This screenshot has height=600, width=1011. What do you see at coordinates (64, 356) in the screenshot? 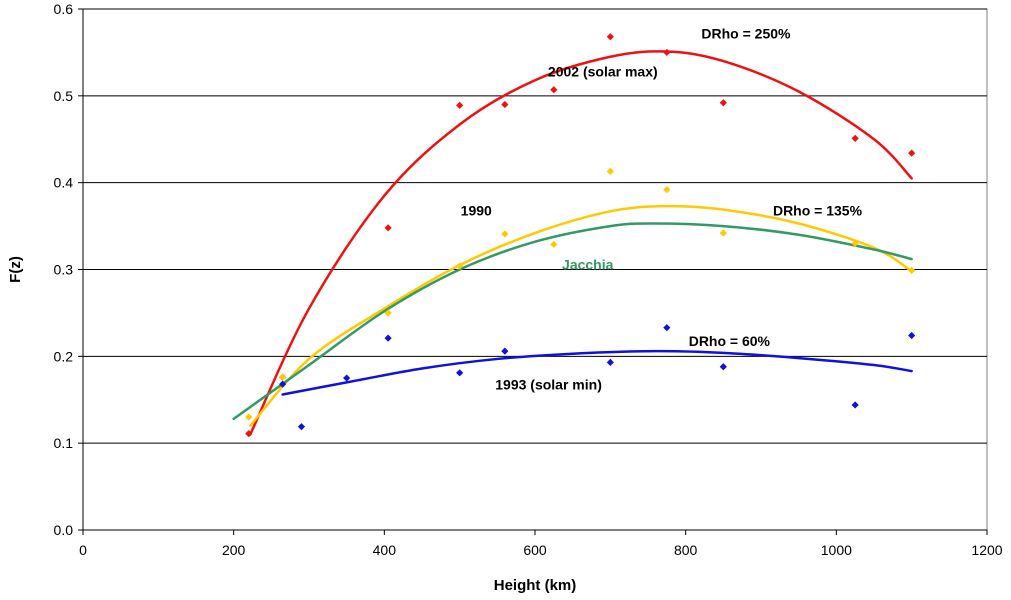
I see `y-tick-label: 0.2` at bounding box center [64, 356].